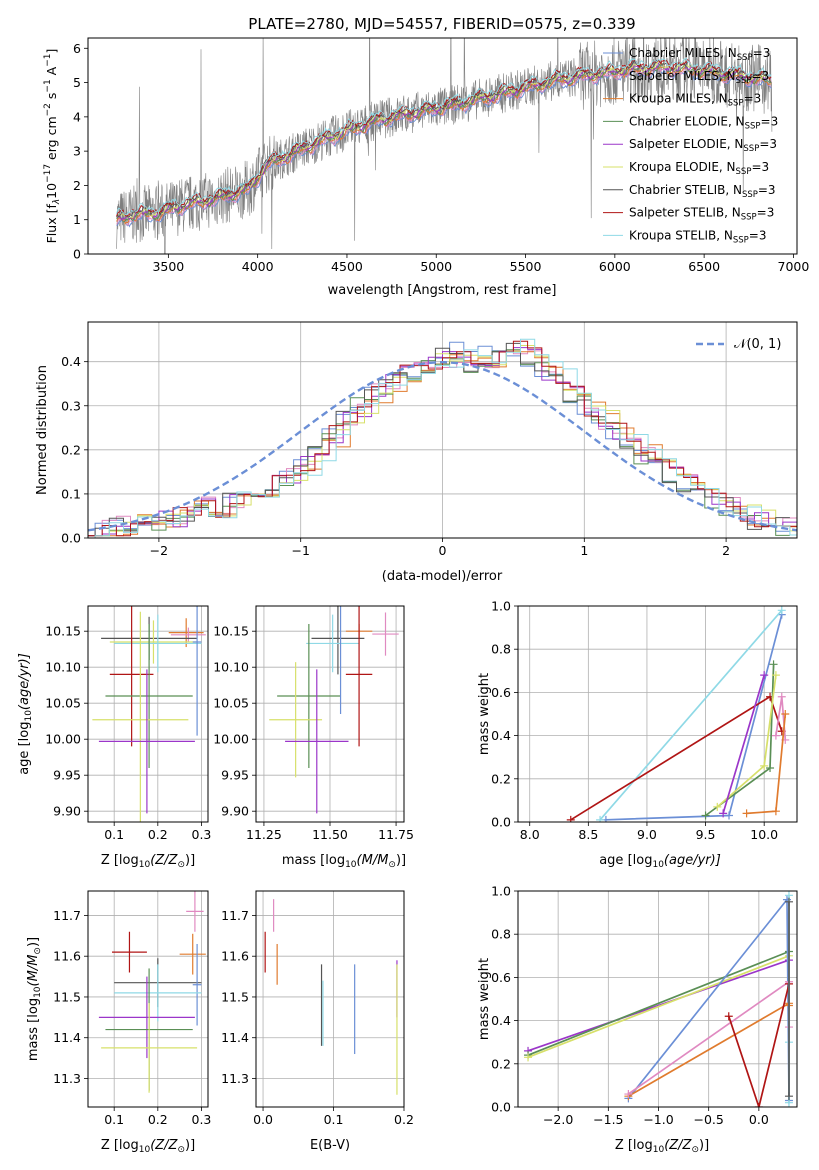 The image size is (819, 1170). I want to click on x-axis-label: wavelength [Angstrom, rest frame], so click(442, 290).